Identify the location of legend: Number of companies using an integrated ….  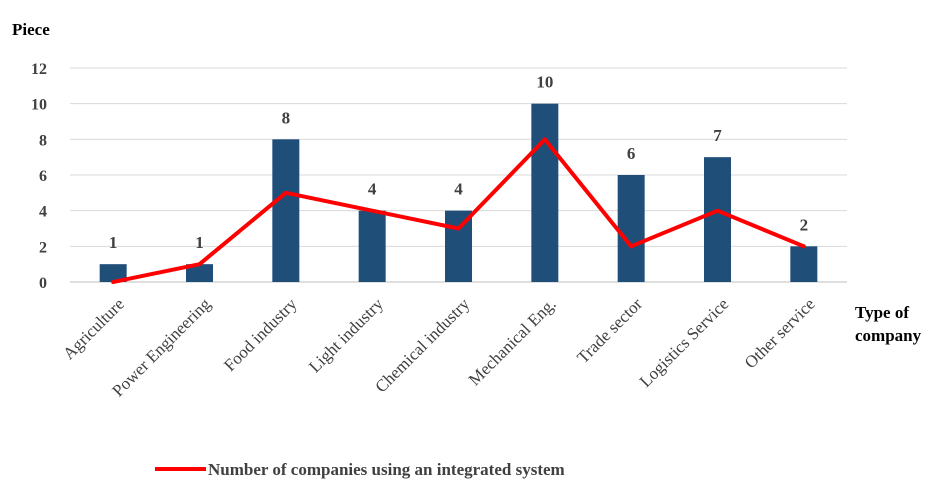
(360, 469).